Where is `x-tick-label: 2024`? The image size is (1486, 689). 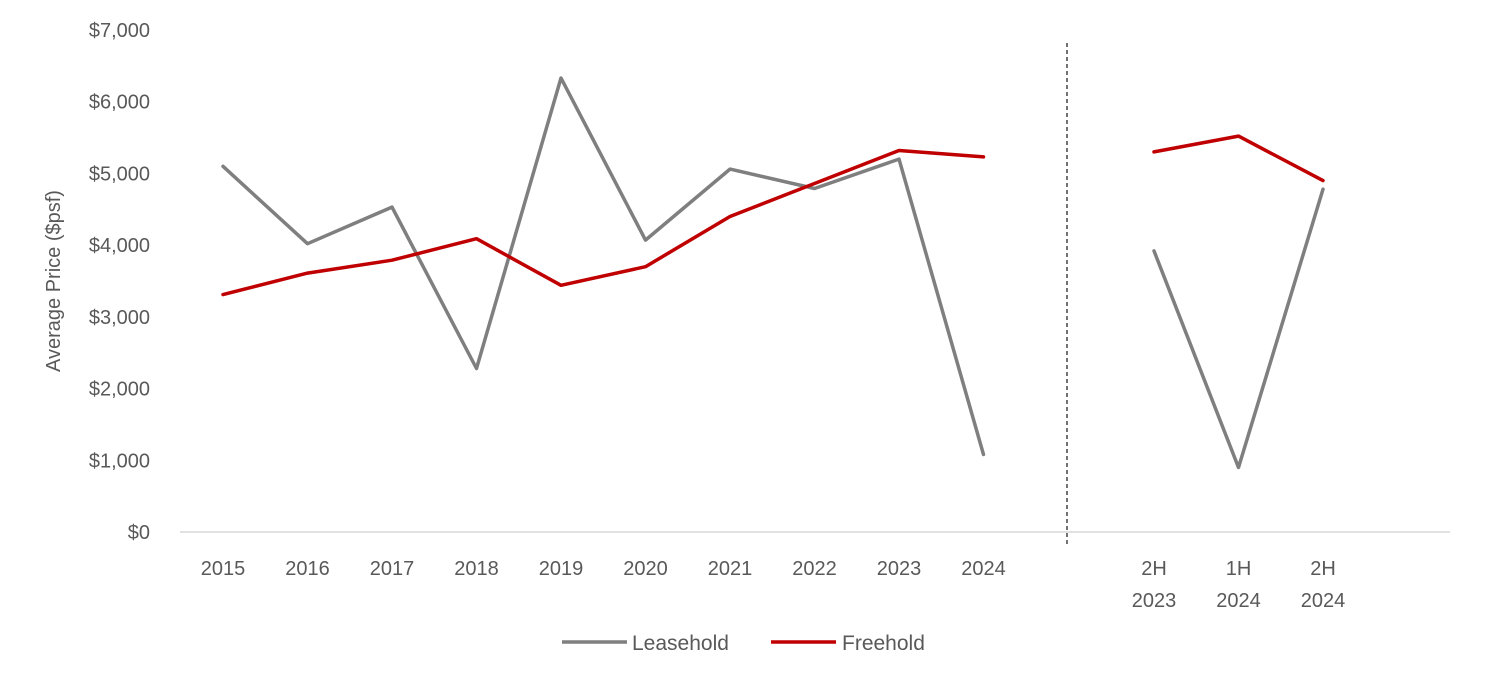
x-tick-label: 2024 is located at coordinates (983, 569).